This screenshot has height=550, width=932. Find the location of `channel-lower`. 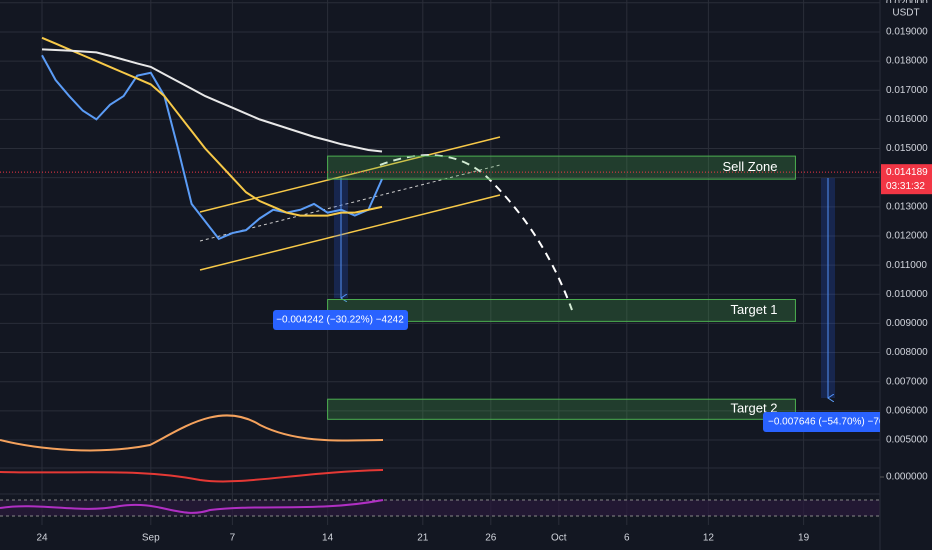

channel-lower is located at coordinates (350, 232).